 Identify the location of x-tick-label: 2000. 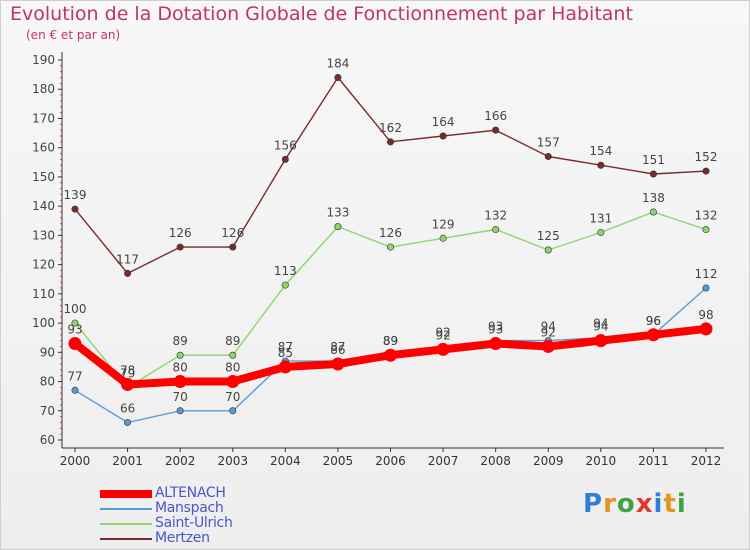
(75, 461).